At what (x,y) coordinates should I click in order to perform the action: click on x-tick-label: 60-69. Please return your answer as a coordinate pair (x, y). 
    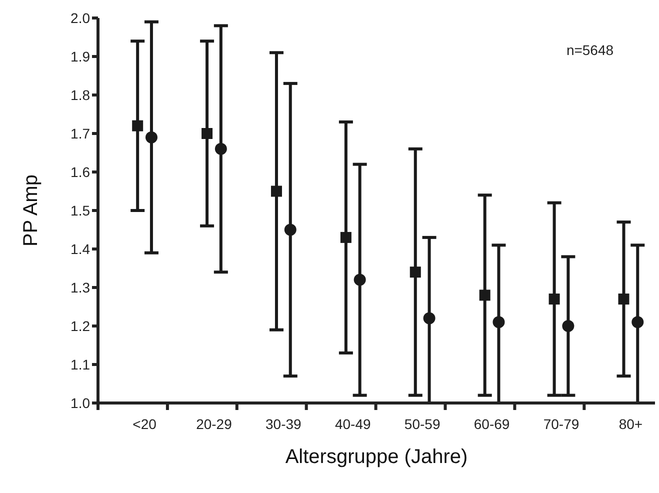
    Looking at the image, I should click on (492, 424).